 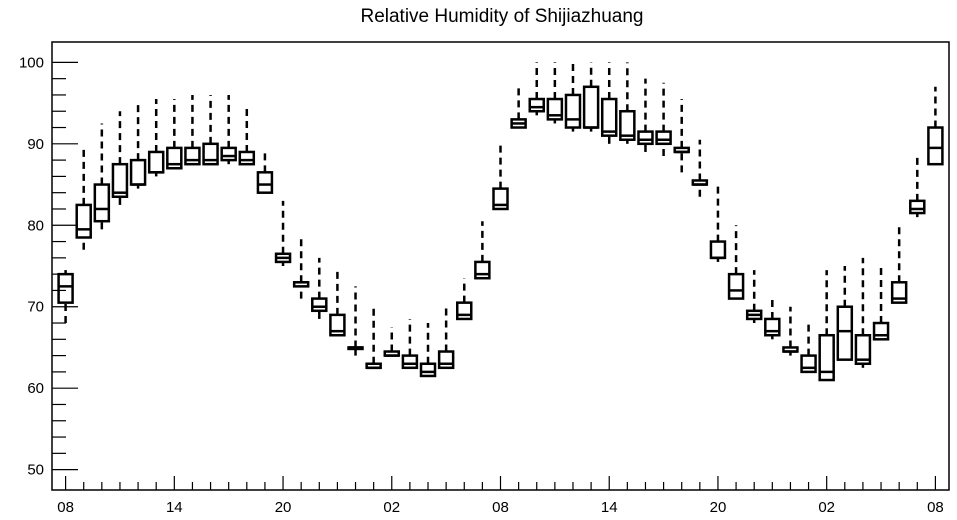 I want to click on y-tick-label: 80, so click(x=35, y=225).